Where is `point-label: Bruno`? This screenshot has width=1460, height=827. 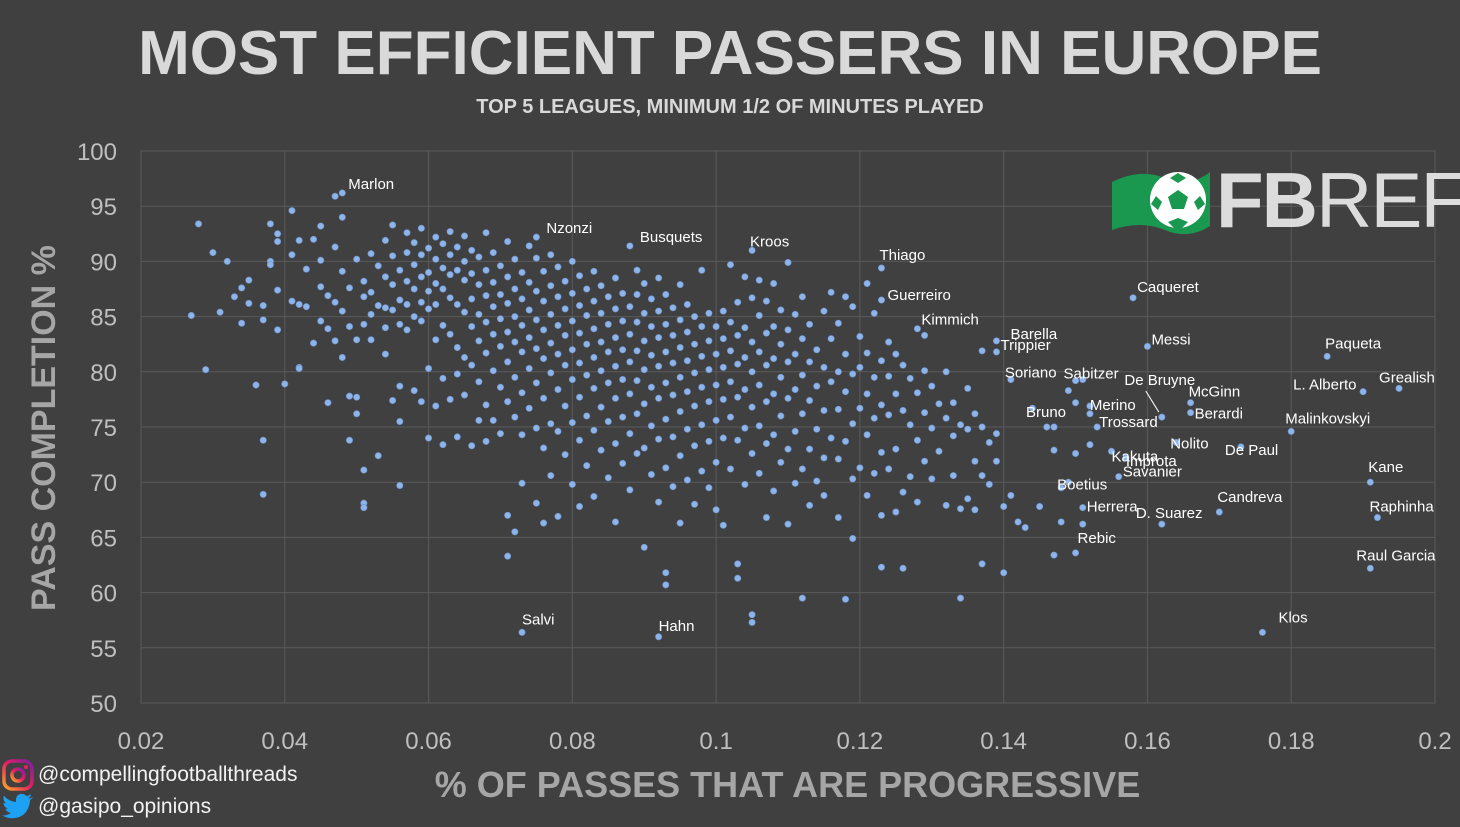 point-label: Bruno is located at coordinates (1046, 412).